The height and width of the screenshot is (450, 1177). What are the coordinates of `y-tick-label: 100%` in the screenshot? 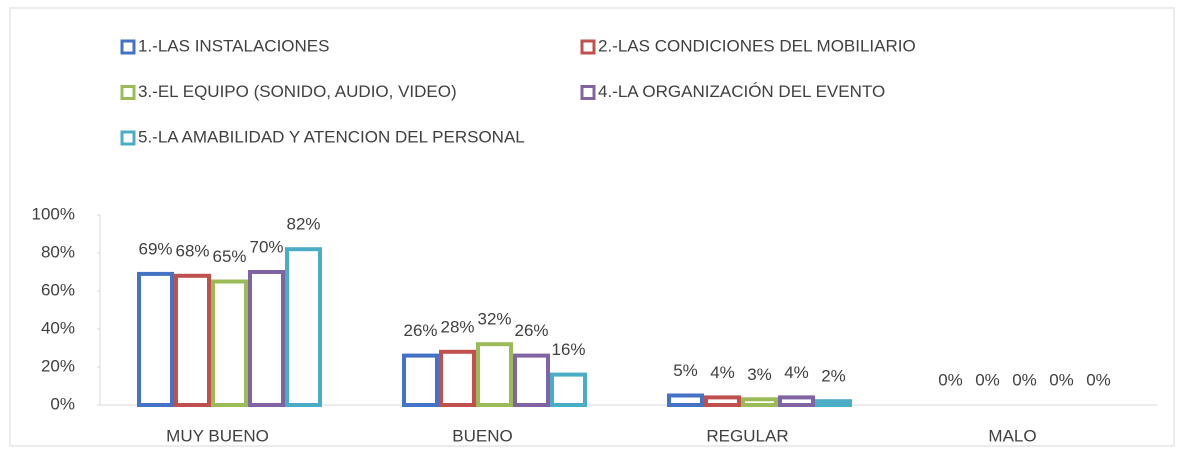 It's located at (53, 213).